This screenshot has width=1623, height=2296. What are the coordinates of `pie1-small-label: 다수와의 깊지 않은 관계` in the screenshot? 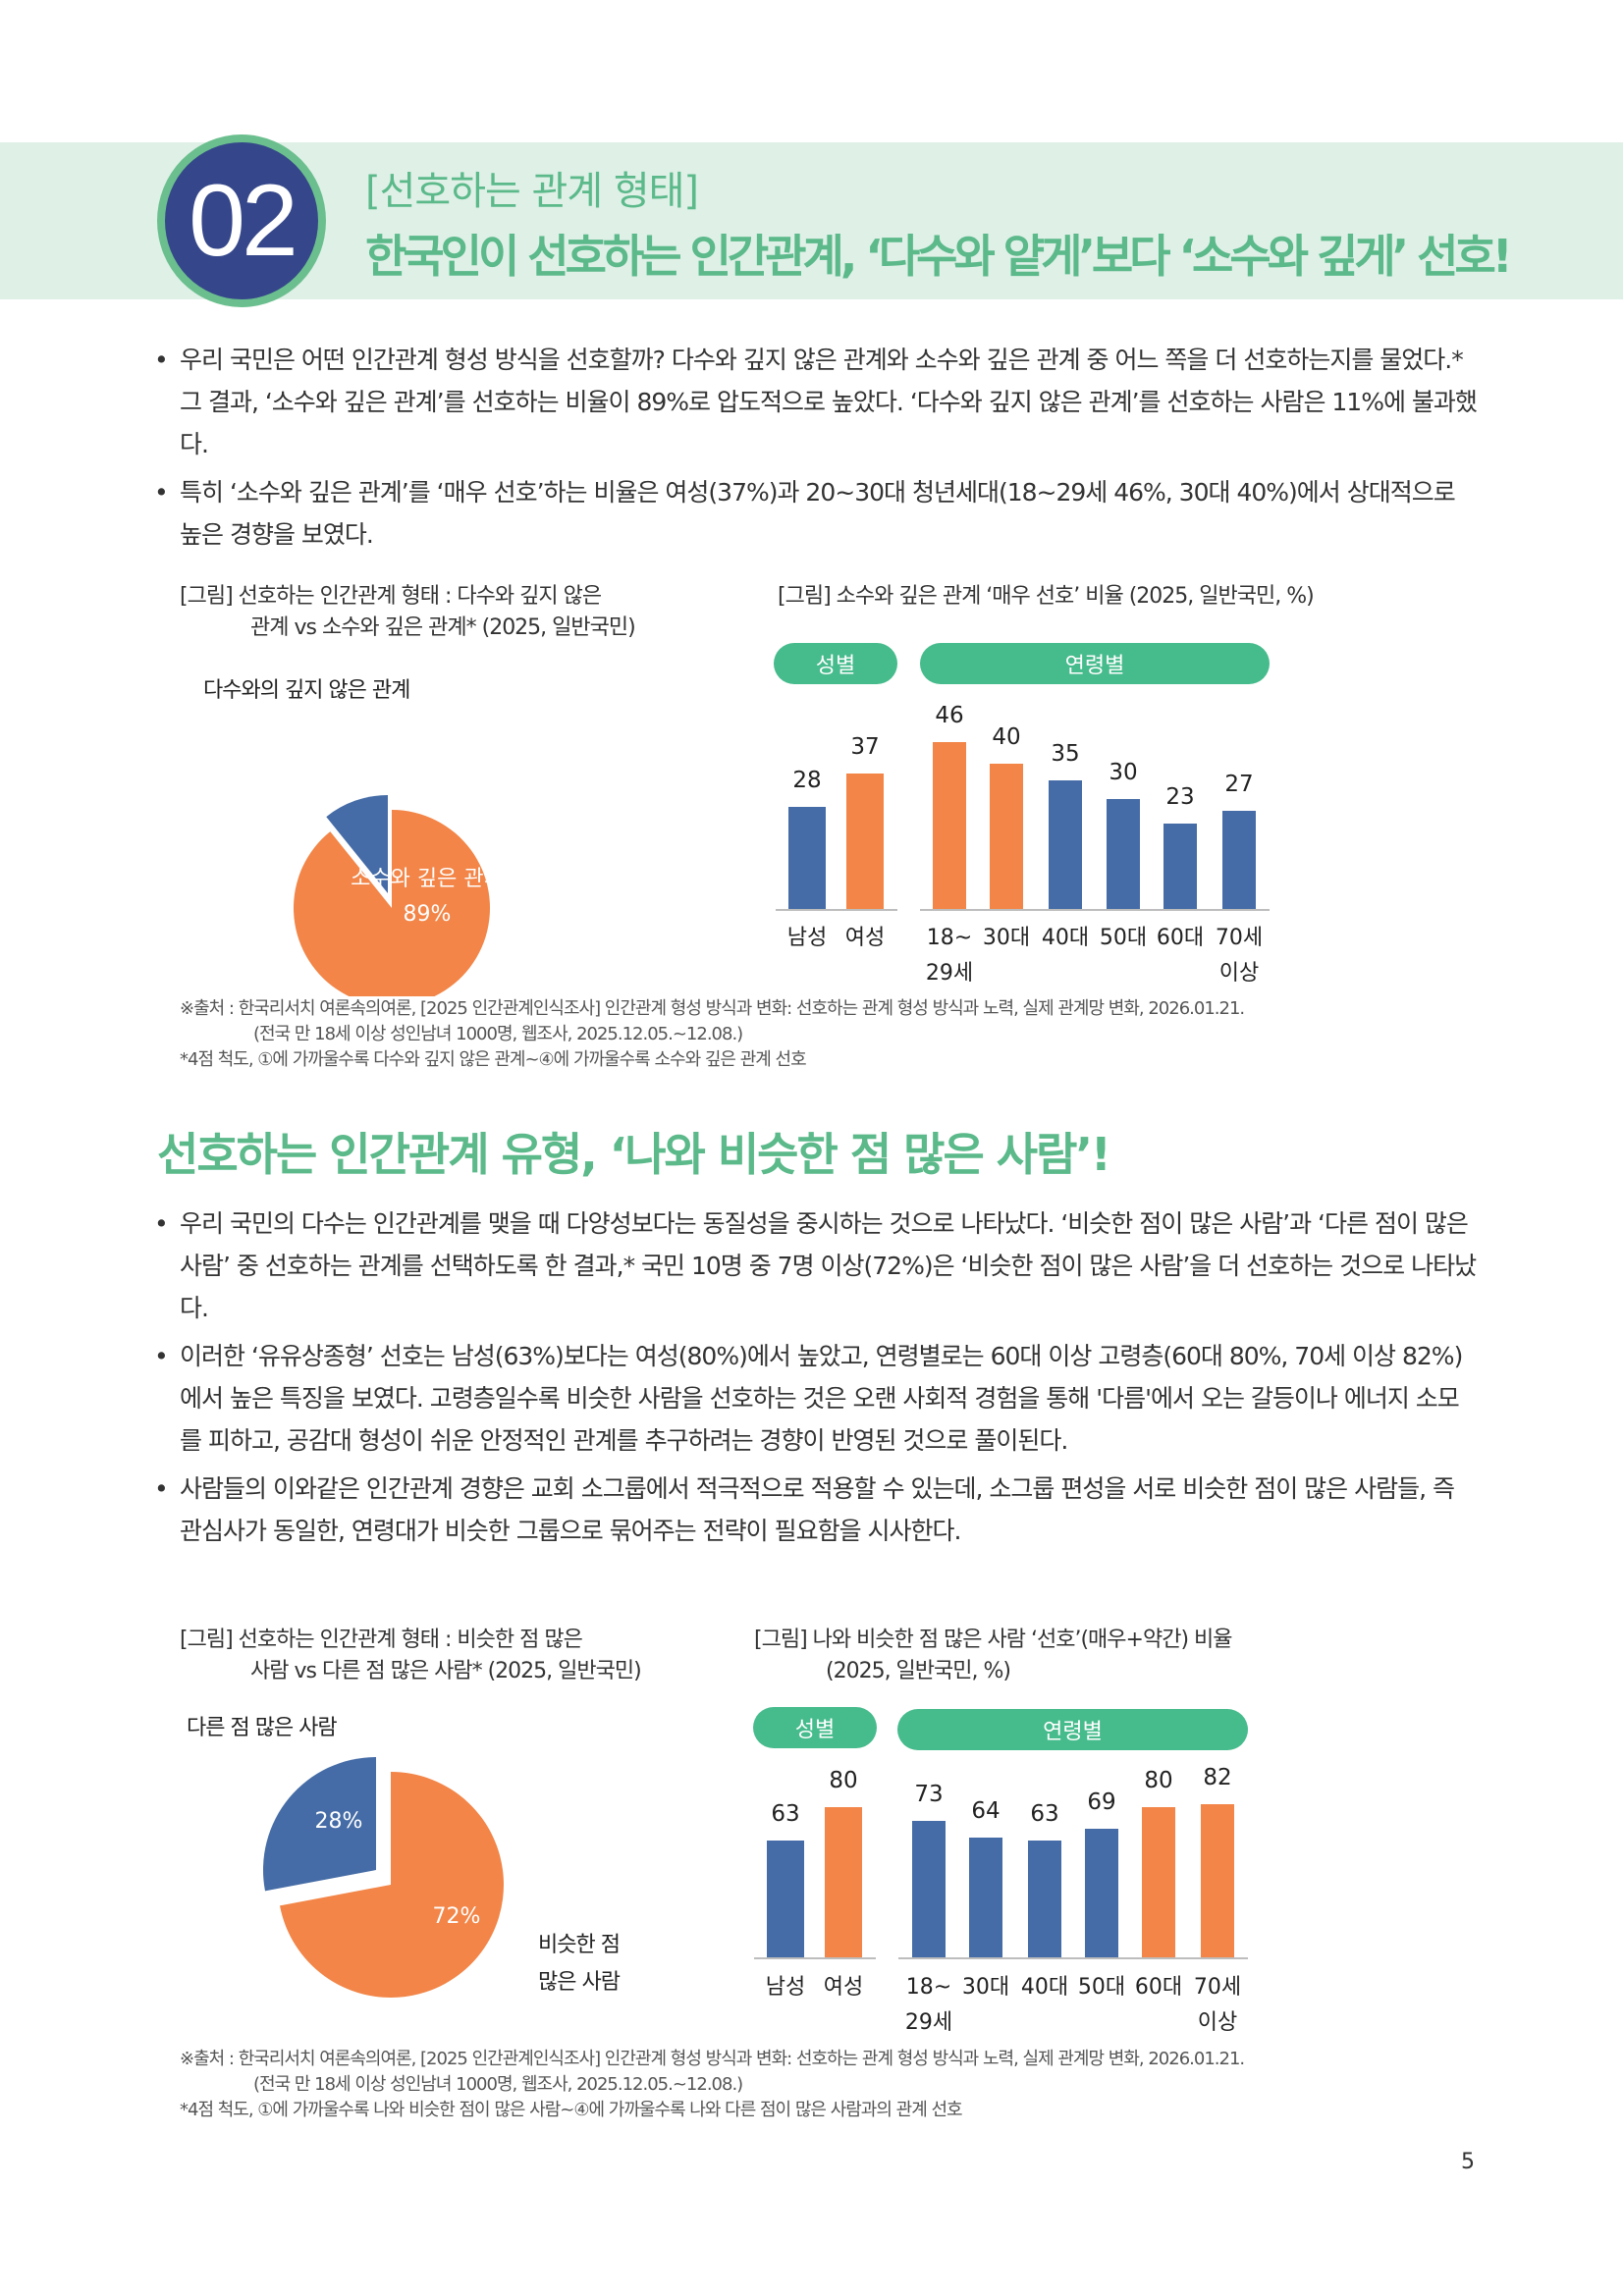 It's located at (306, 690).